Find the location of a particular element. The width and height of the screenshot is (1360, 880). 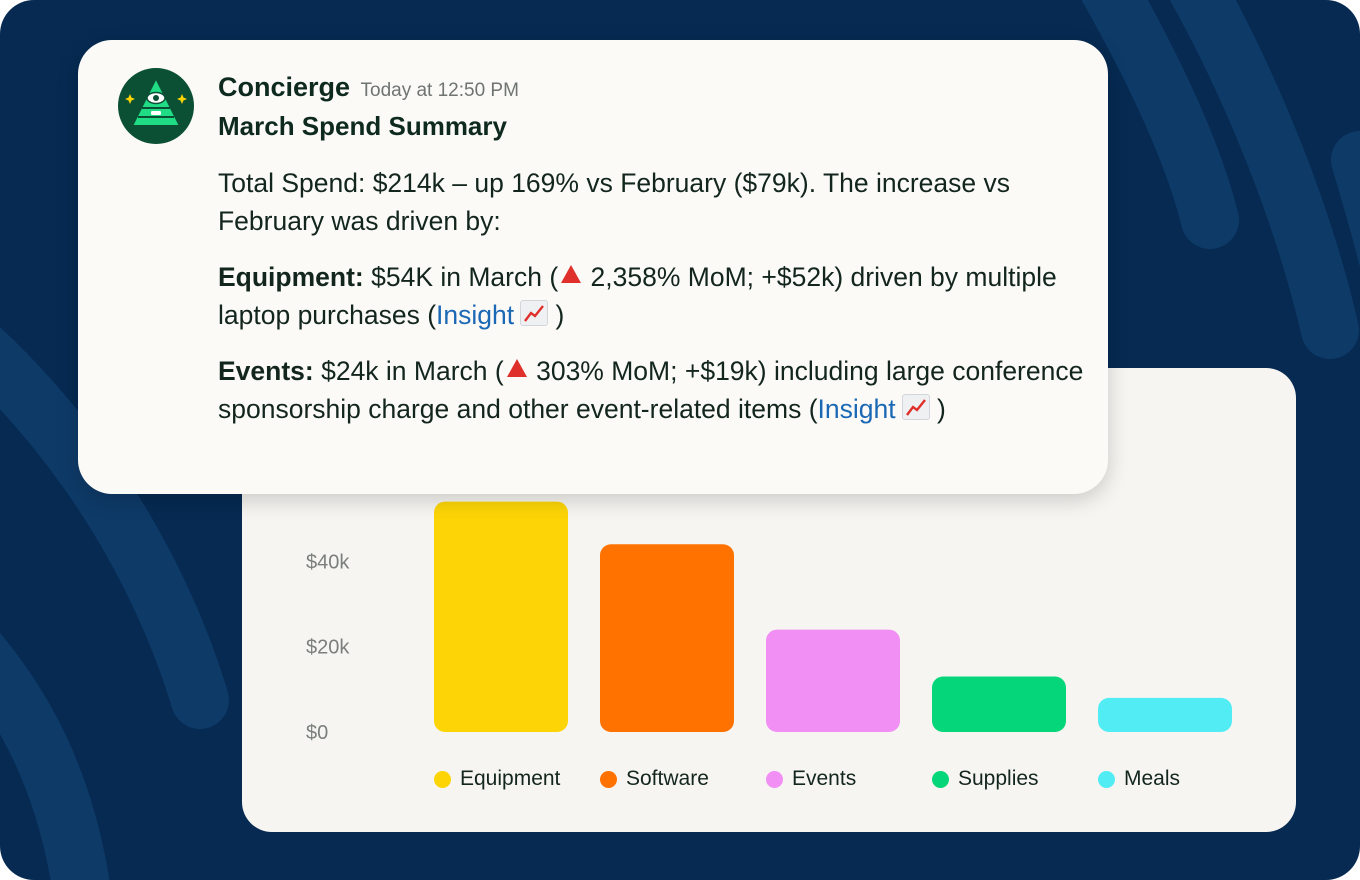

y-tick-label: $0 is located at coordinates (317, 733).